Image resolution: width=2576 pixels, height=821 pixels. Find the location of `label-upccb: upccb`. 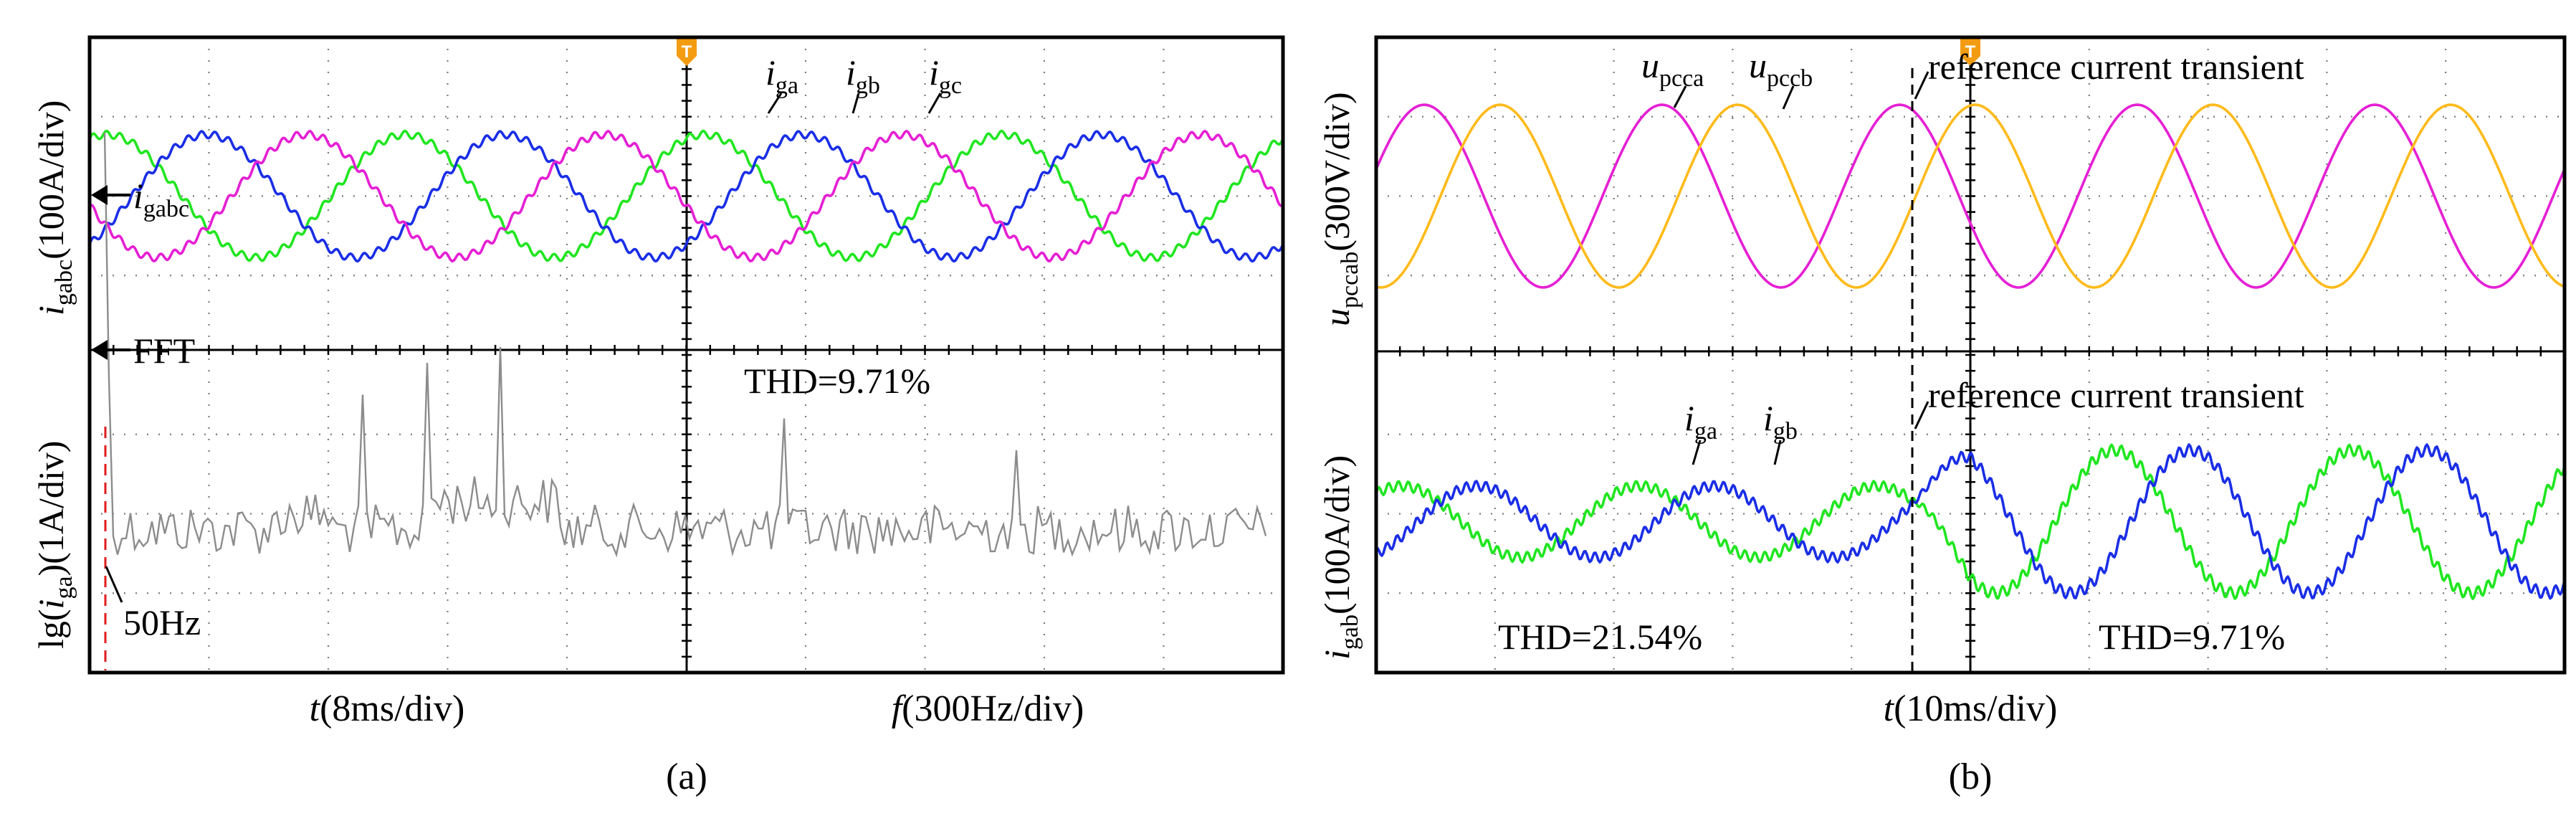

label-upccb: upccb is located at coordinates (1781, 68).